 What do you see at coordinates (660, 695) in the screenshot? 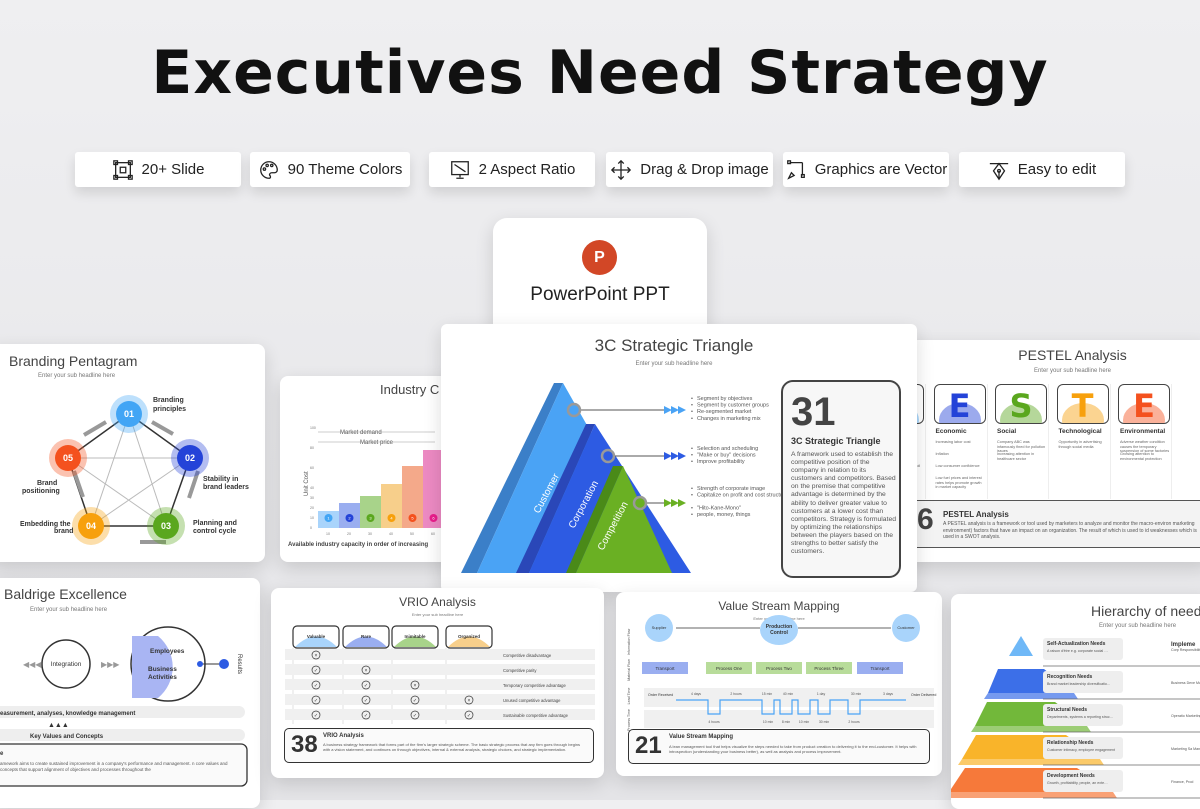
I see `order-received: Order Received` at bounding box center [660, 695].